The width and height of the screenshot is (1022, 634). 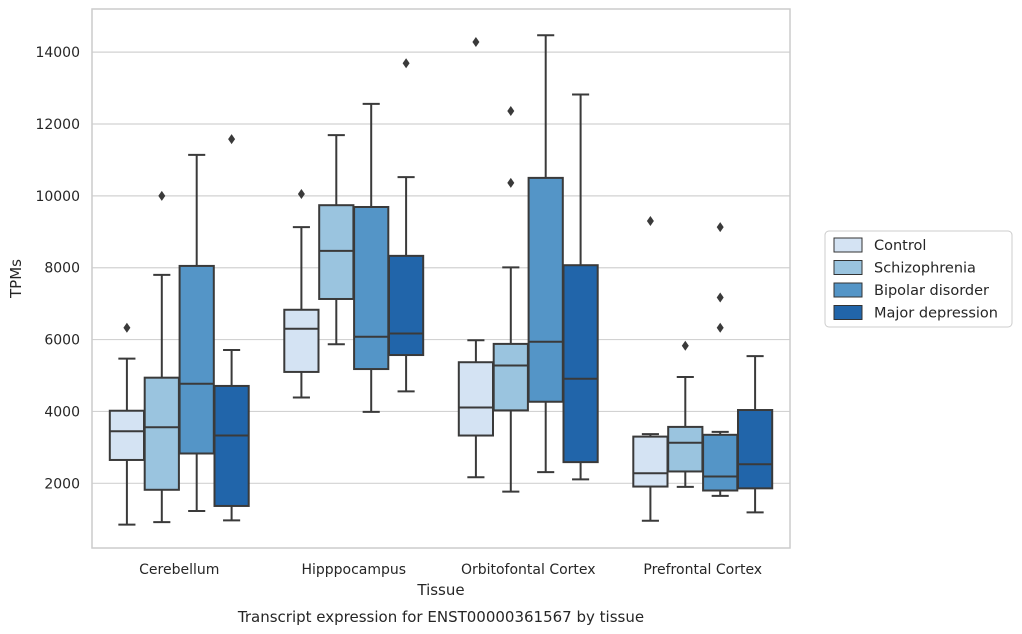 I want to click on y-tick-label: 6000, so click(x=62, y=341).